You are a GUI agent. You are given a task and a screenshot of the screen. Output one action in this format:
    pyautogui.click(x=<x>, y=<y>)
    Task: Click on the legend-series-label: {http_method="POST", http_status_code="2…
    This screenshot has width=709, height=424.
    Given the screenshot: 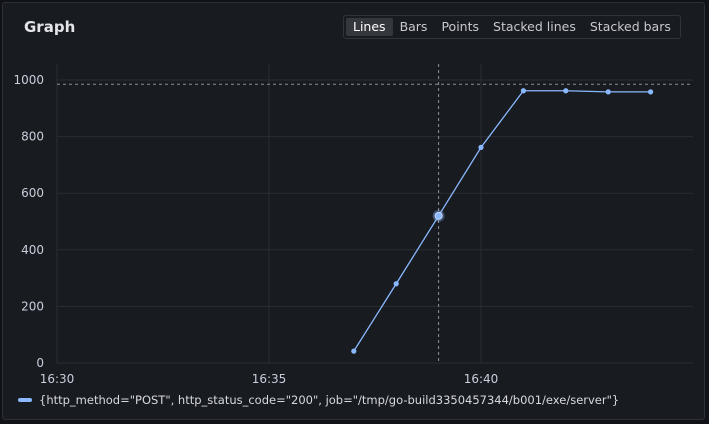 What is the action you would take?
    pyautogui.click(x=329, y=400)
    